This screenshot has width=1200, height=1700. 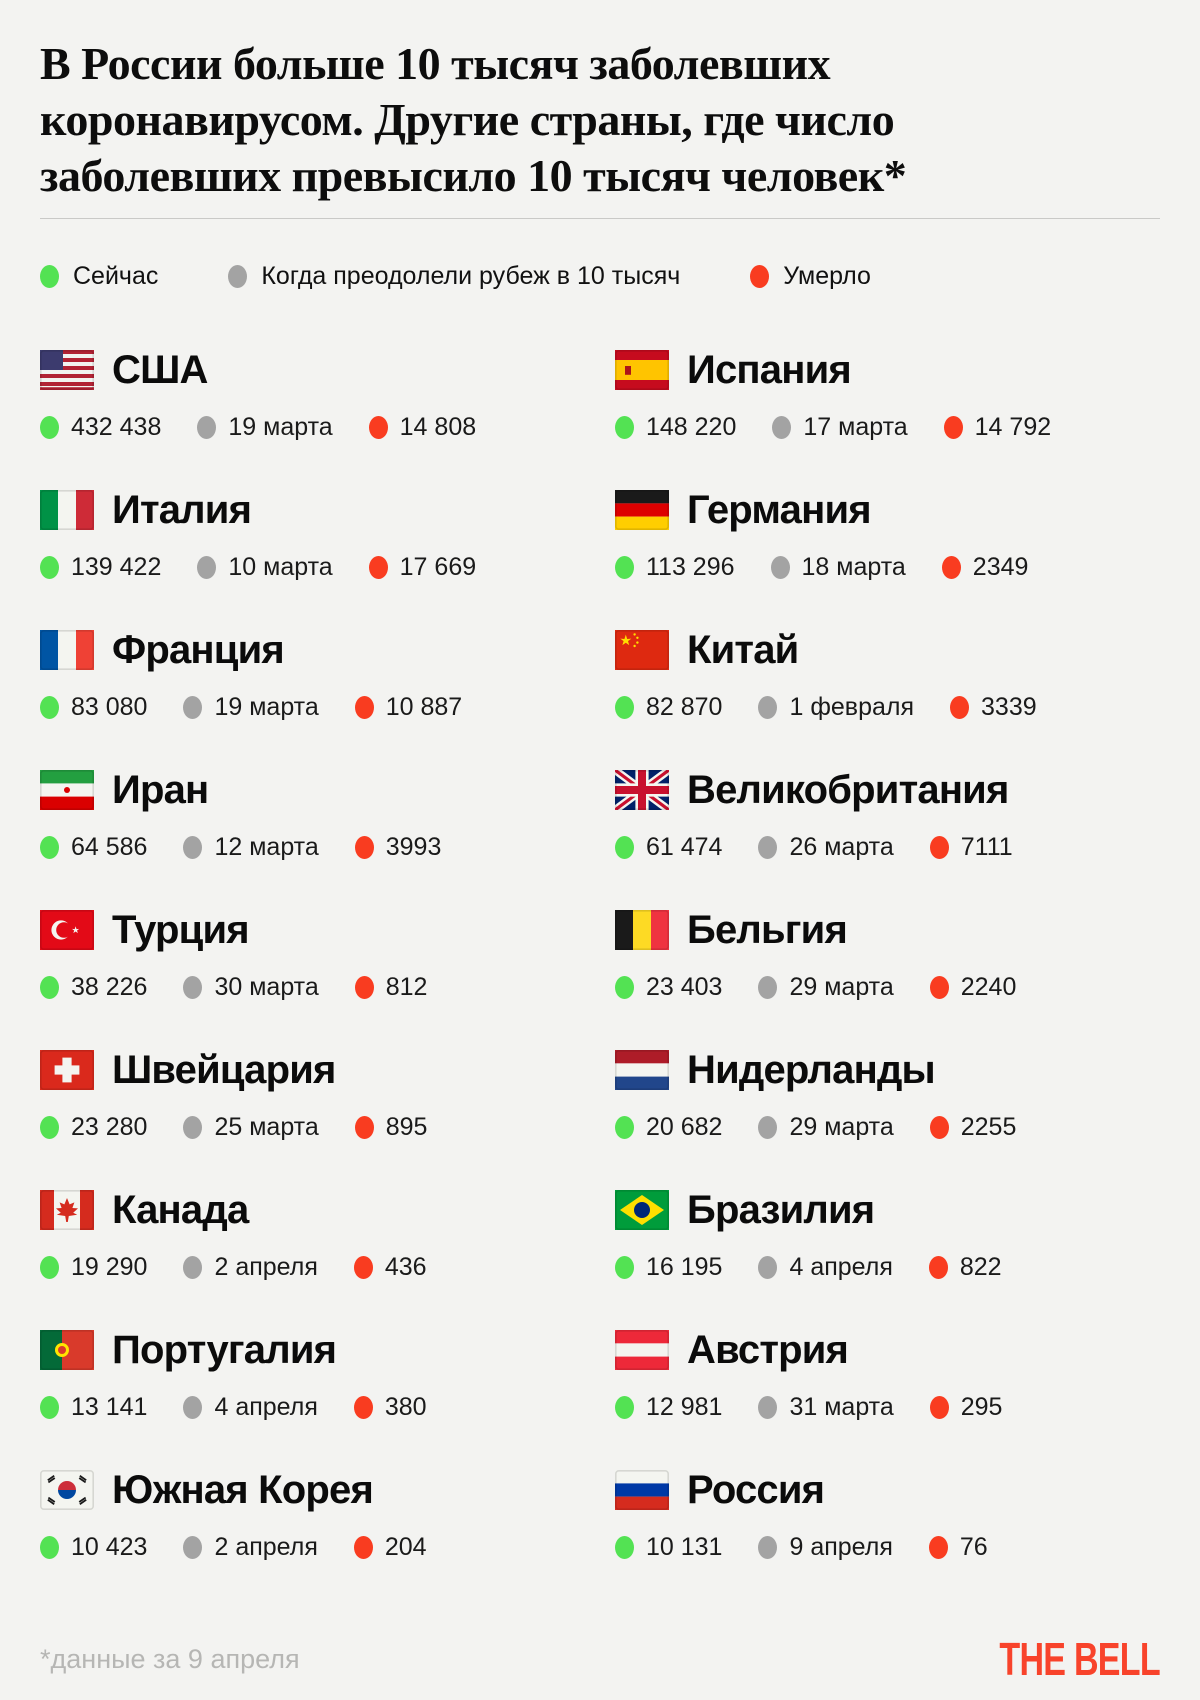 I want to click on stat-current-value: 13 141, so click(x=109, y=1406).